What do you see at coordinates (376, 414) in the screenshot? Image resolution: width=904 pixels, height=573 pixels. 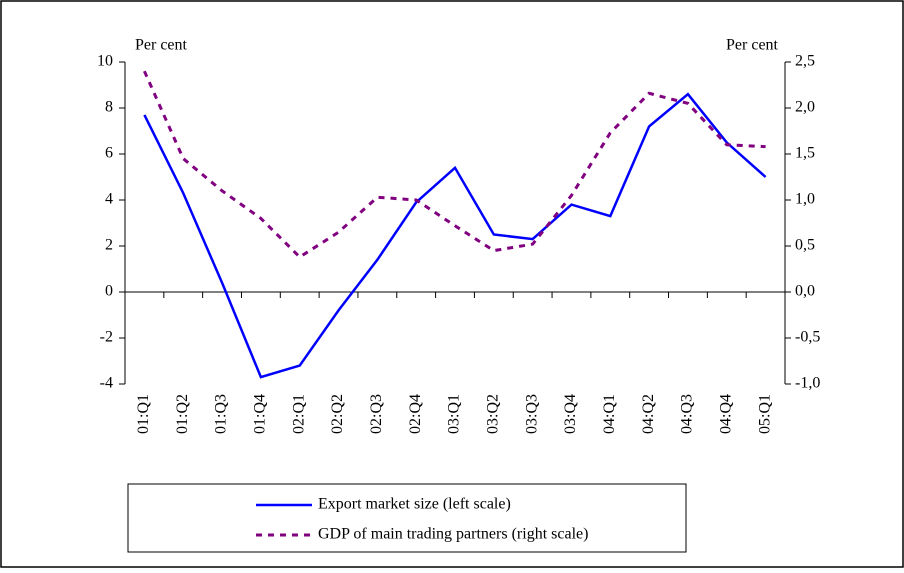 I see `x-tick-label: 02:Q3` at bounding box center [376, 414].